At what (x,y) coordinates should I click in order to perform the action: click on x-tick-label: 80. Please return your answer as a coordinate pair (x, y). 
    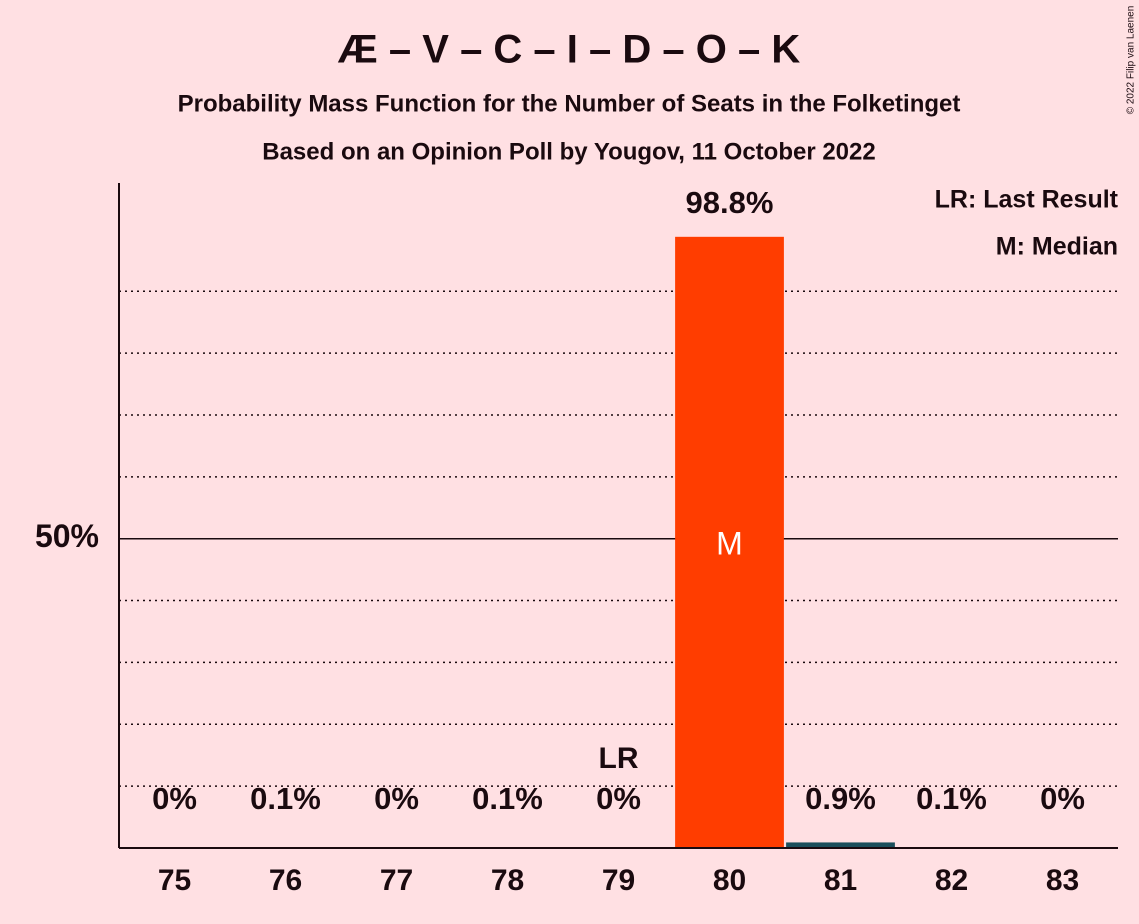
    Looking at the image, I should click on (729, 880).